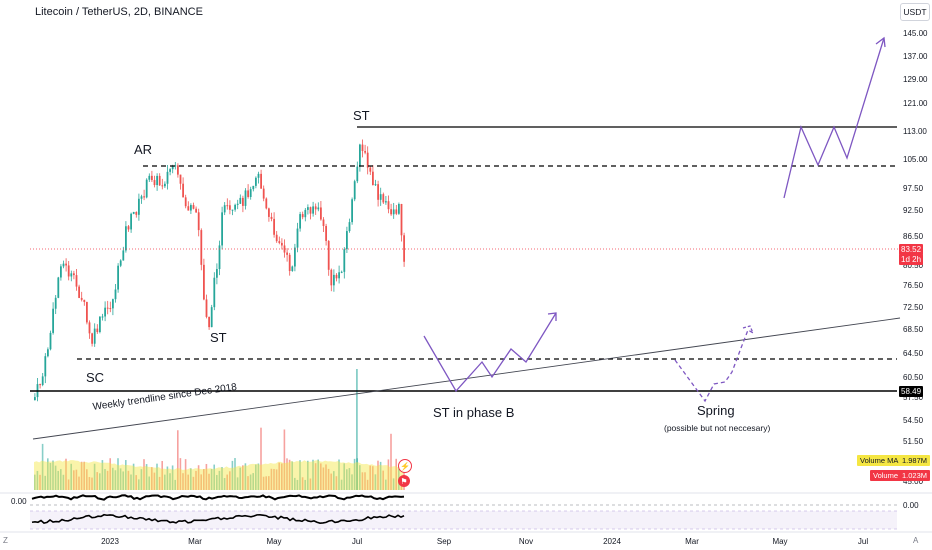 This screenshot has height=550, width=932. Describe the element at coordinates (405, 466) in the screenshot. I see `lightning-icon: ⚡` at that location.